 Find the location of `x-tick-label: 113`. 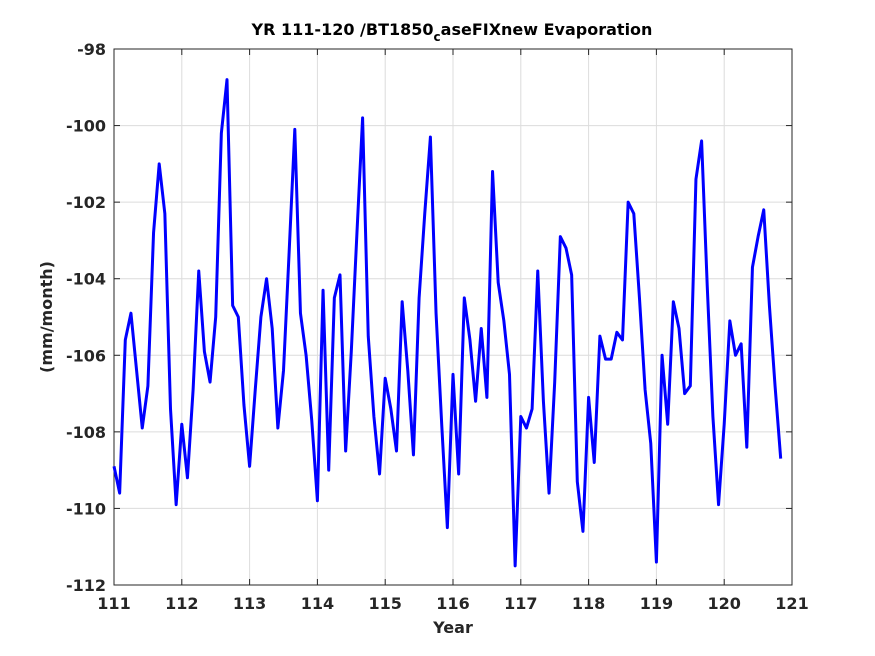

x-tick-label: 113 is located at coordinates (249, 603).